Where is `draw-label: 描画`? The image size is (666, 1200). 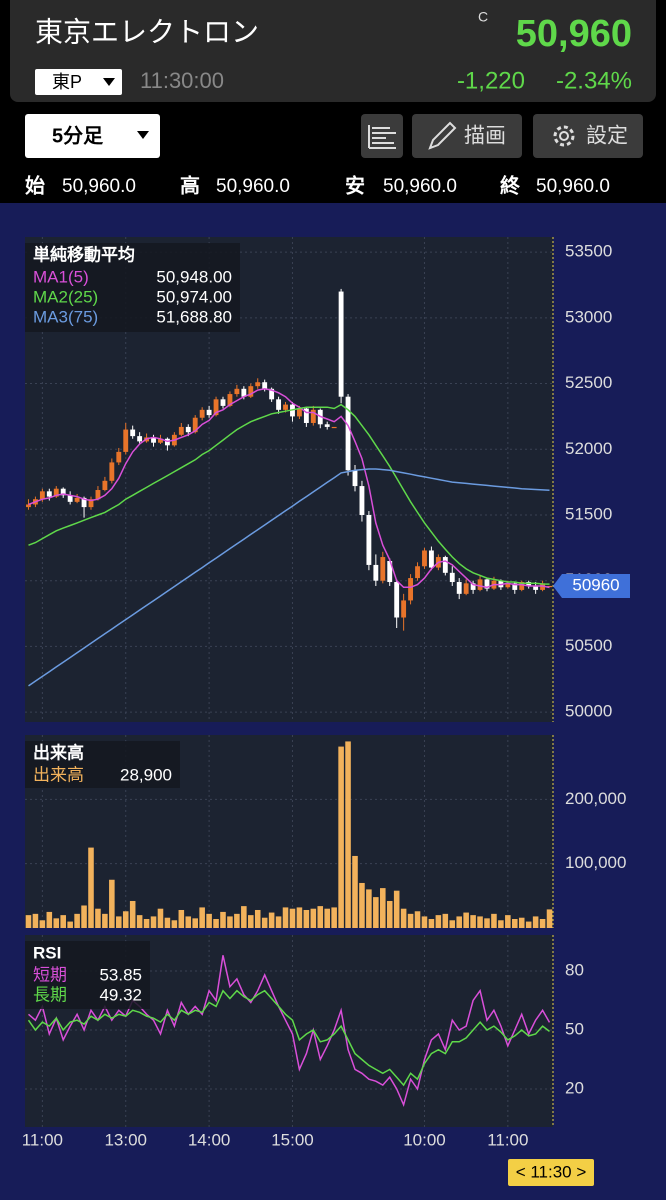
draw-label: 描画 is located at coordinates (485, 136).